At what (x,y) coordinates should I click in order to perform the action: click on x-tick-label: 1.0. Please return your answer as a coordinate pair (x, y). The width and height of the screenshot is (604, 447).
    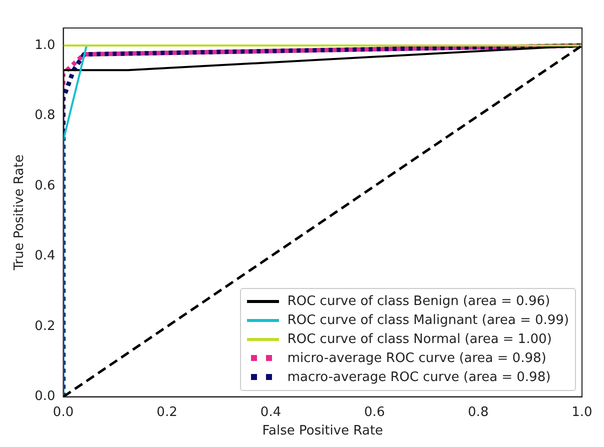
    Looking at the image, I should click on (582, 412).